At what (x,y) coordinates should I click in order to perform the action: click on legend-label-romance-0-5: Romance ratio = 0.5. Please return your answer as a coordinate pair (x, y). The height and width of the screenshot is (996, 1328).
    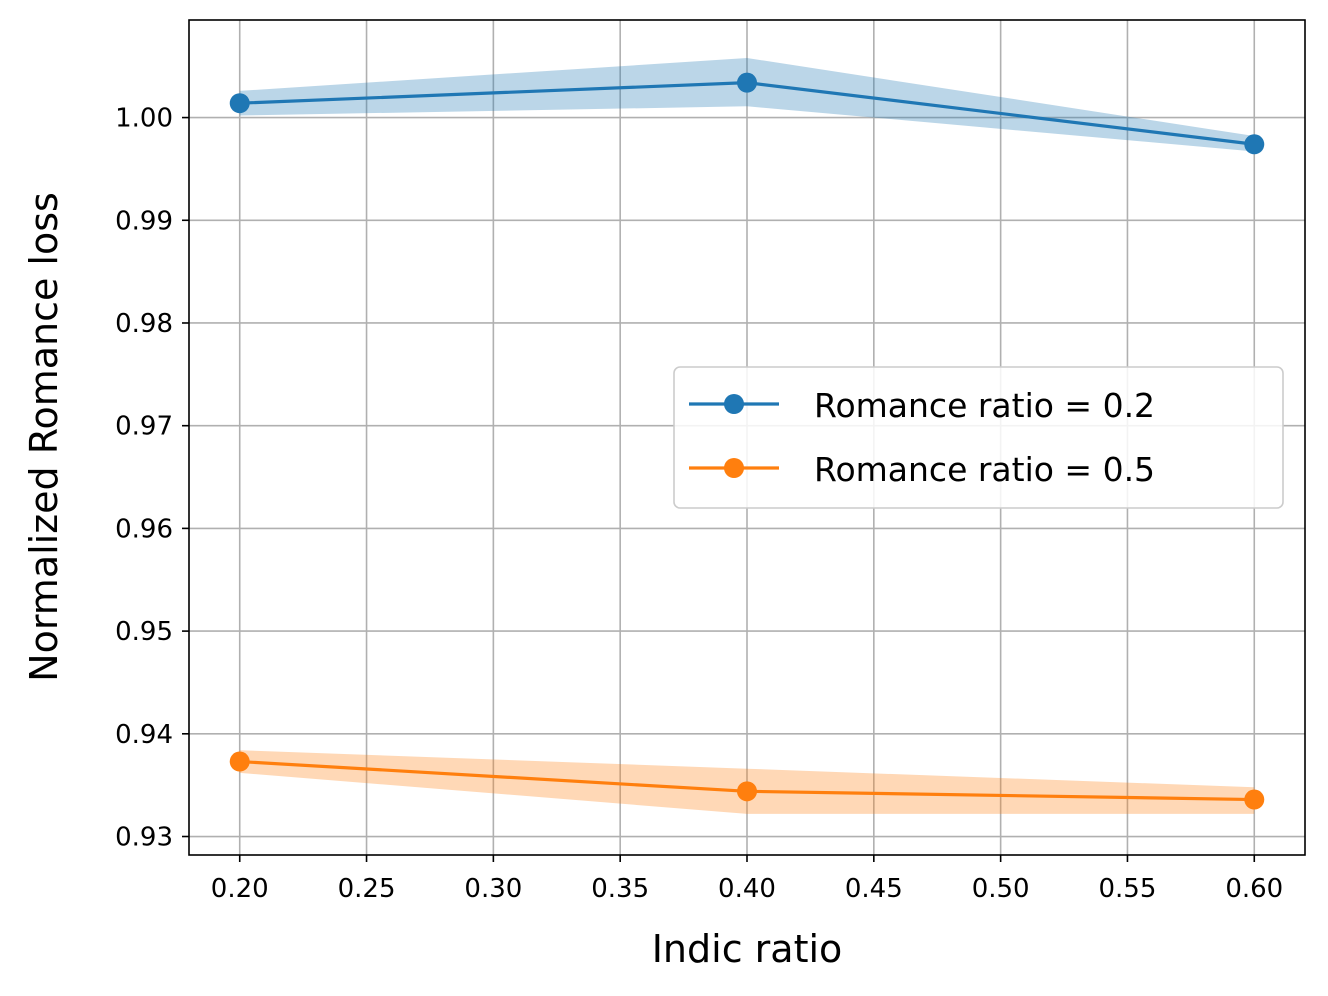
    Looking at the image, I should click on (984, 469).